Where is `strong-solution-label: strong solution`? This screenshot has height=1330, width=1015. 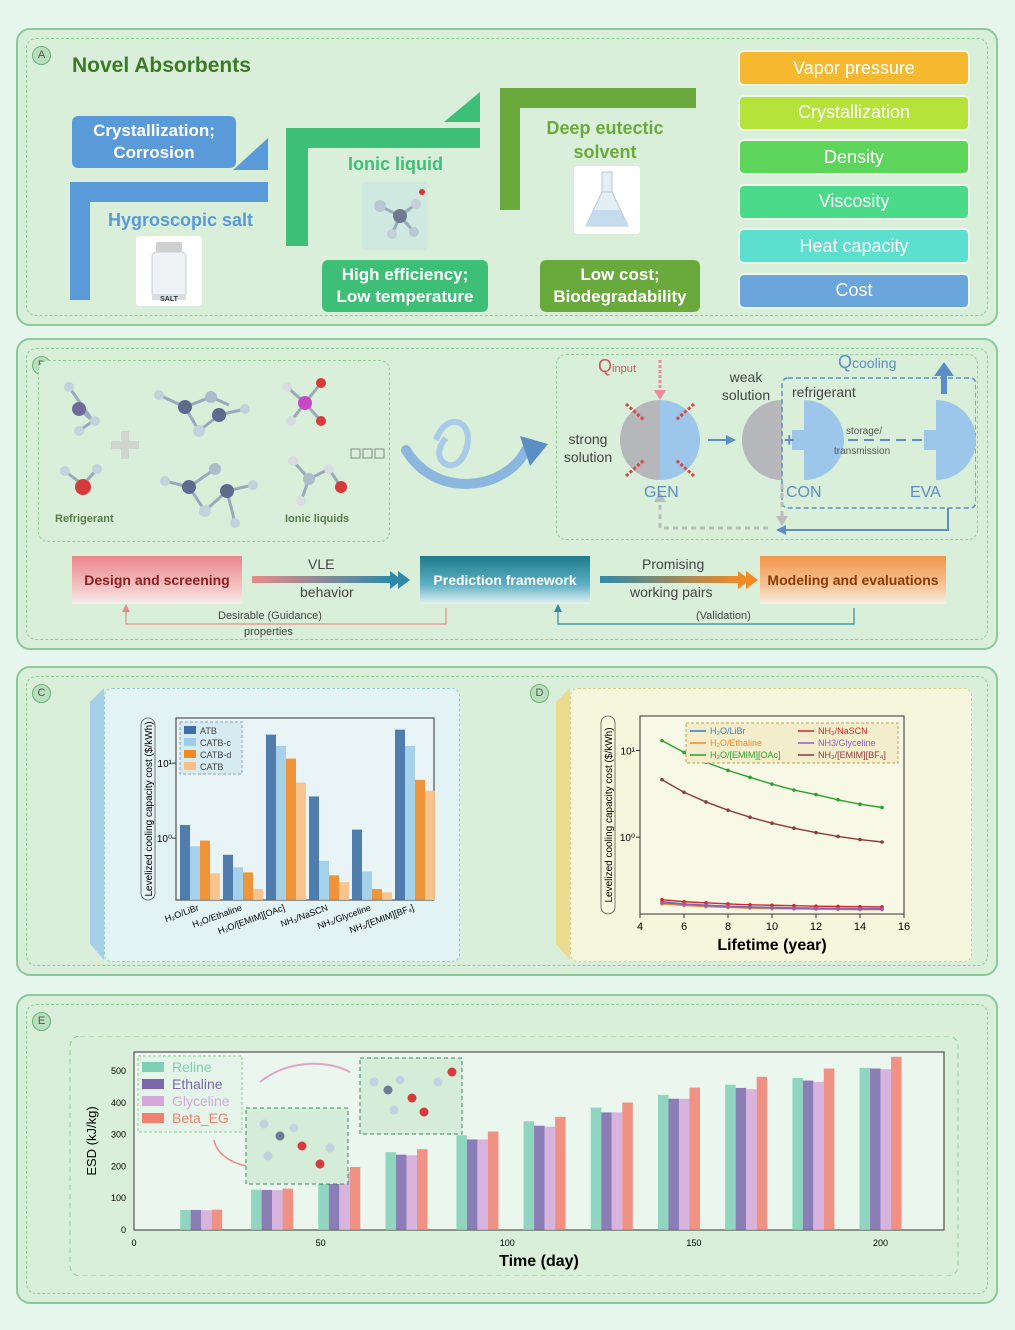 strong-solution-label: strong solution is located at coordinates (588, 448).